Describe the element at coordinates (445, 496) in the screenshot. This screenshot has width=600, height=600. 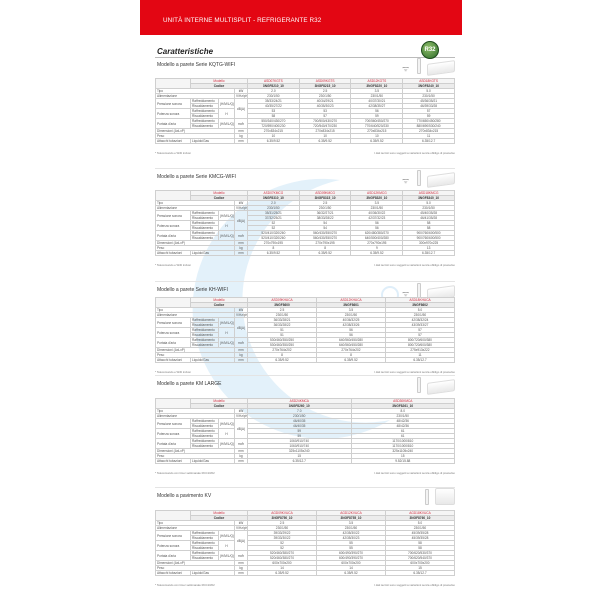
I see `floor-unit-icon` at that location.